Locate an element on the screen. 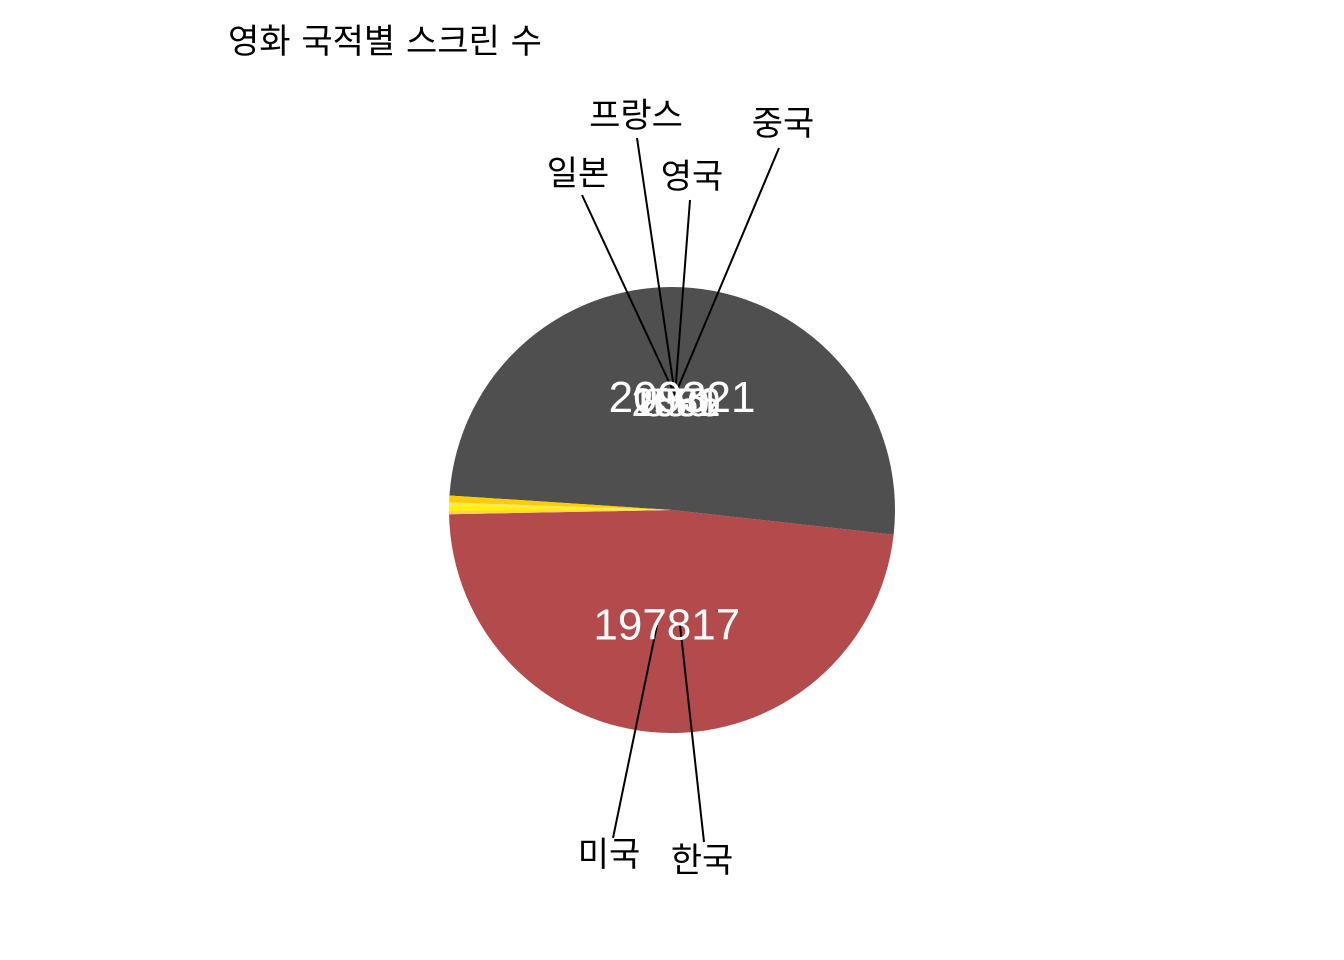 The image size is (1344, 960). slice-label-5: 영국 is located at coordinates (692, 177).